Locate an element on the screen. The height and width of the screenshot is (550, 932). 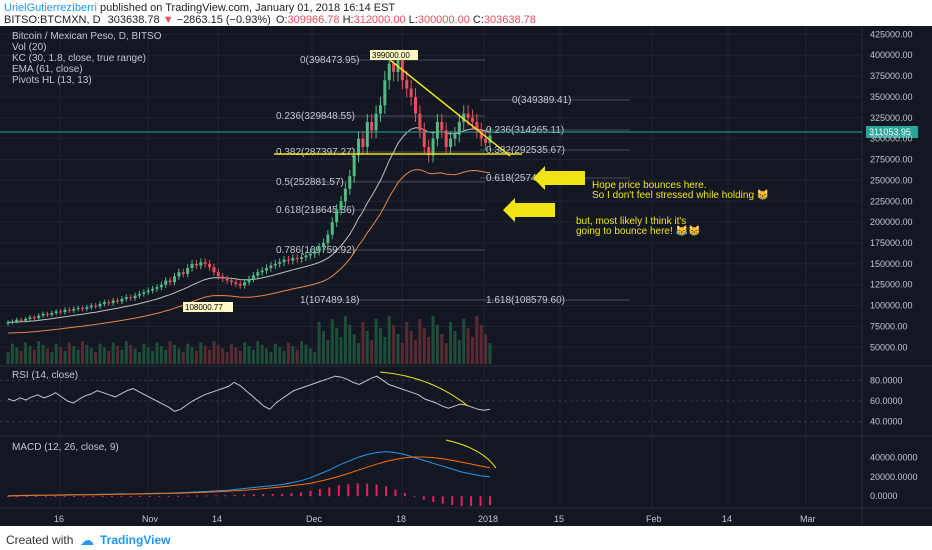
legend-title: Bitcoin / Mexican Peso, D, BITSO is located at coordinates (87, 36).